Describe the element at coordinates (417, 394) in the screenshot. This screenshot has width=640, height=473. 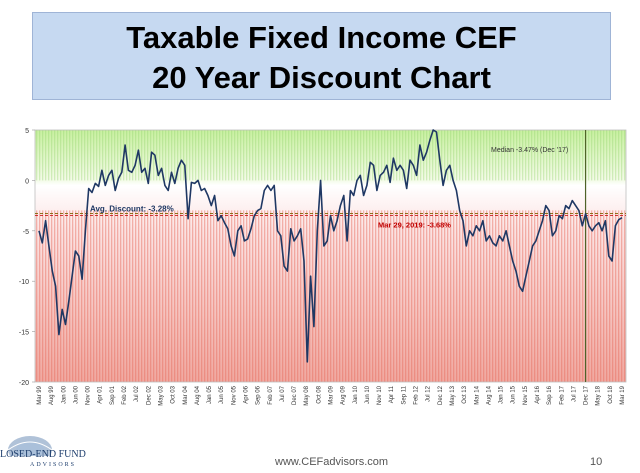
I see `x-tick-label: Feb 12` at that location.